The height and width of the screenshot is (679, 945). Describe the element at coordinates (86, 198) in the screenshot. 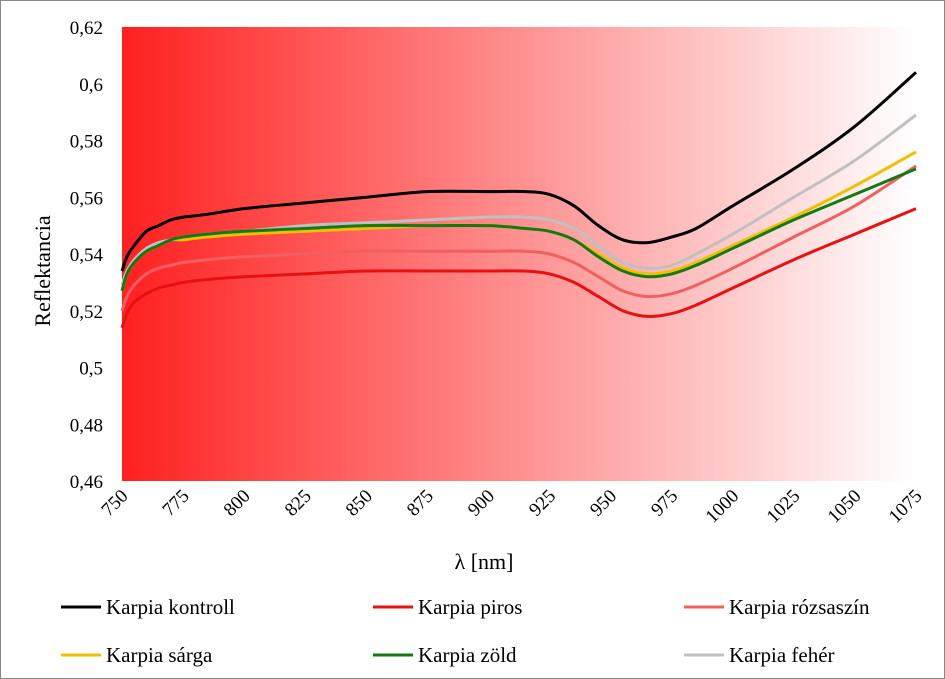

I see `y-tick-label: 0,56` at that location.